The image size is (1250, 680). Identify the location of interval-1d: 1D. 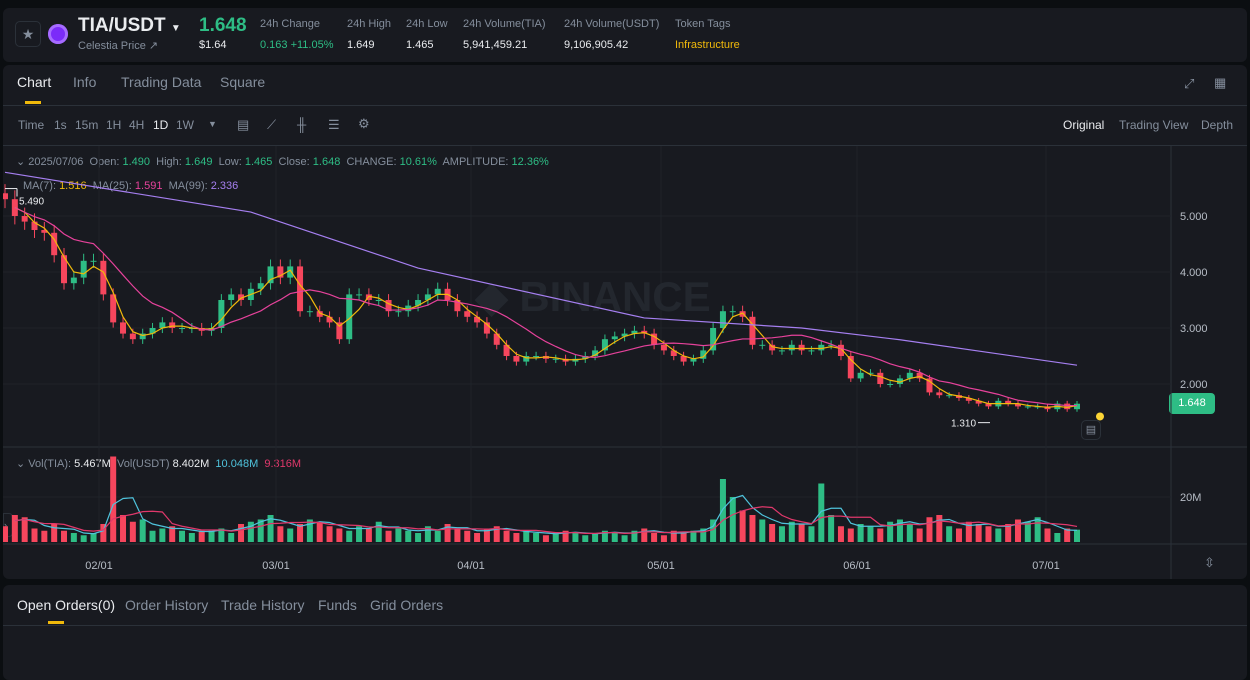
(161, 125).